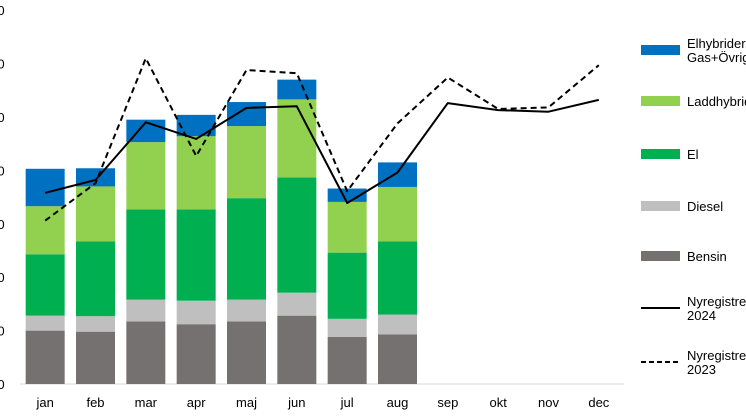 The width and height of the screenshot is (746, 419). What do you see at coordinates (246, 249) in the screenshot?
I see `bar-el-maj` at bounding box center [246, 249].